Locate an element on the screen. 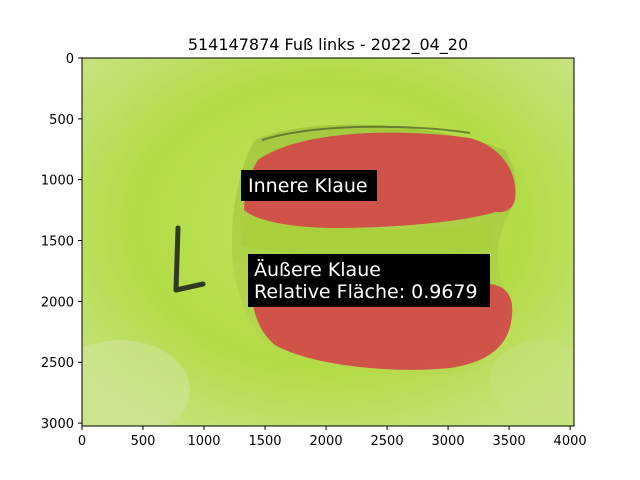 The width and height of the screenshot is (640, 480). x-tick-label: 0 is located at coordinates (82, 441).